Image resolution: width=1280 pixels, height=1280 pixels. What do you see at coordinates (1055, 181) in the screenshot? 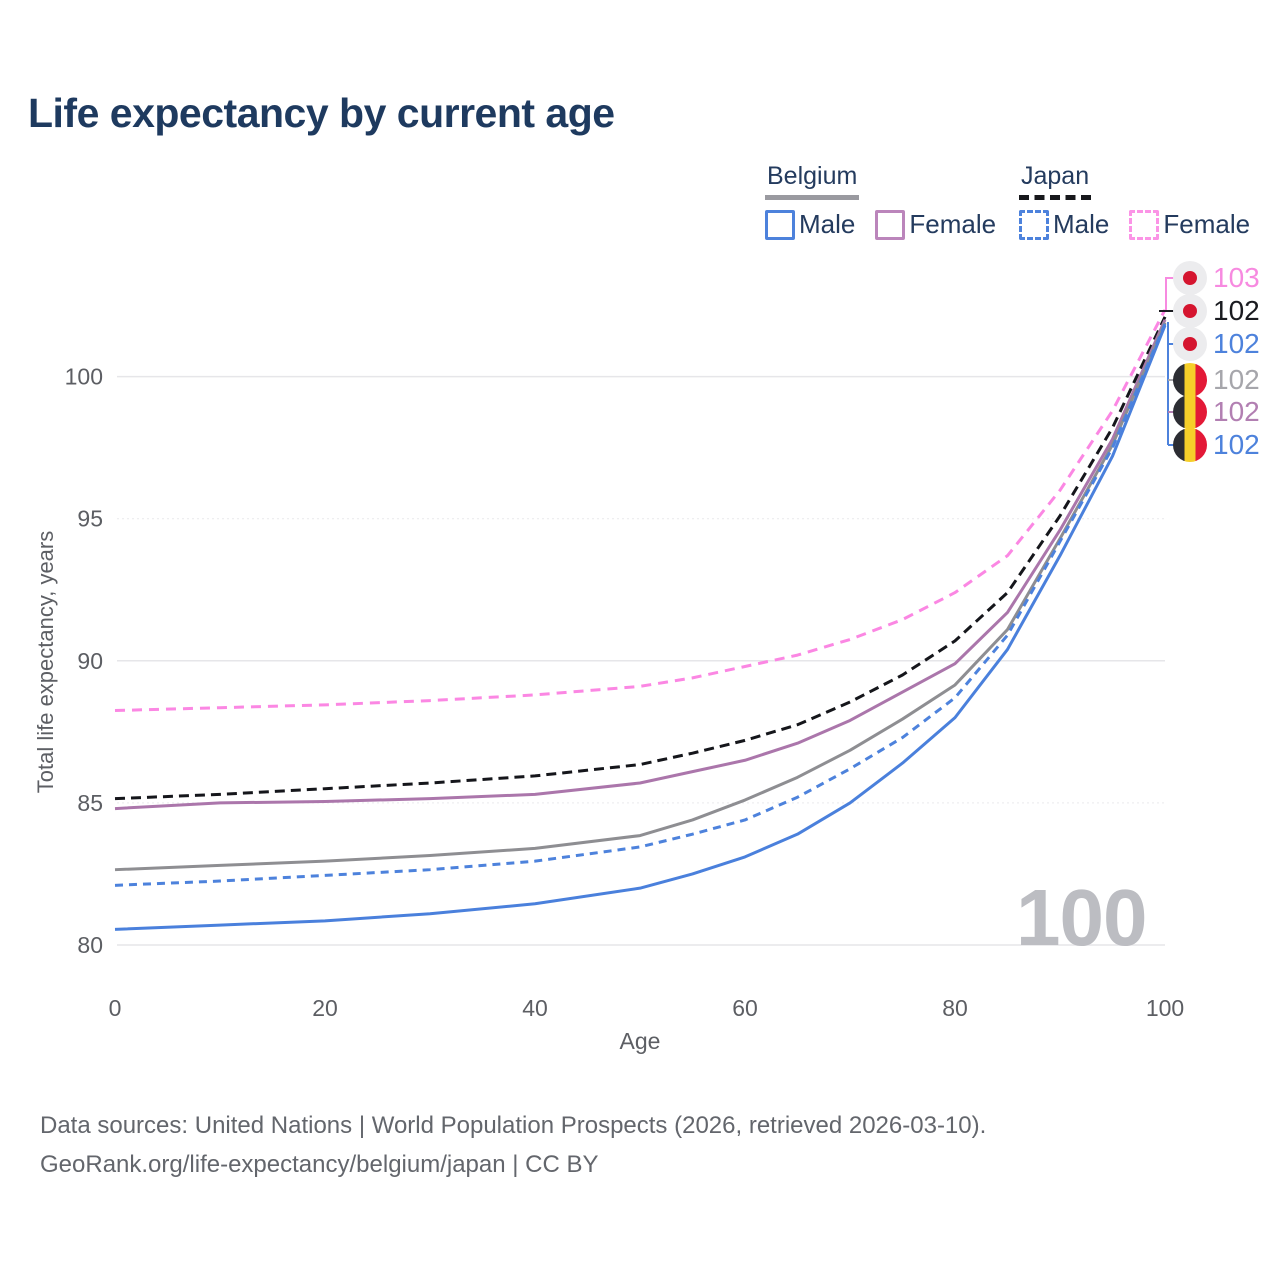
I see `legend-title-japan: Japan` at bounding box center [1055, 181].